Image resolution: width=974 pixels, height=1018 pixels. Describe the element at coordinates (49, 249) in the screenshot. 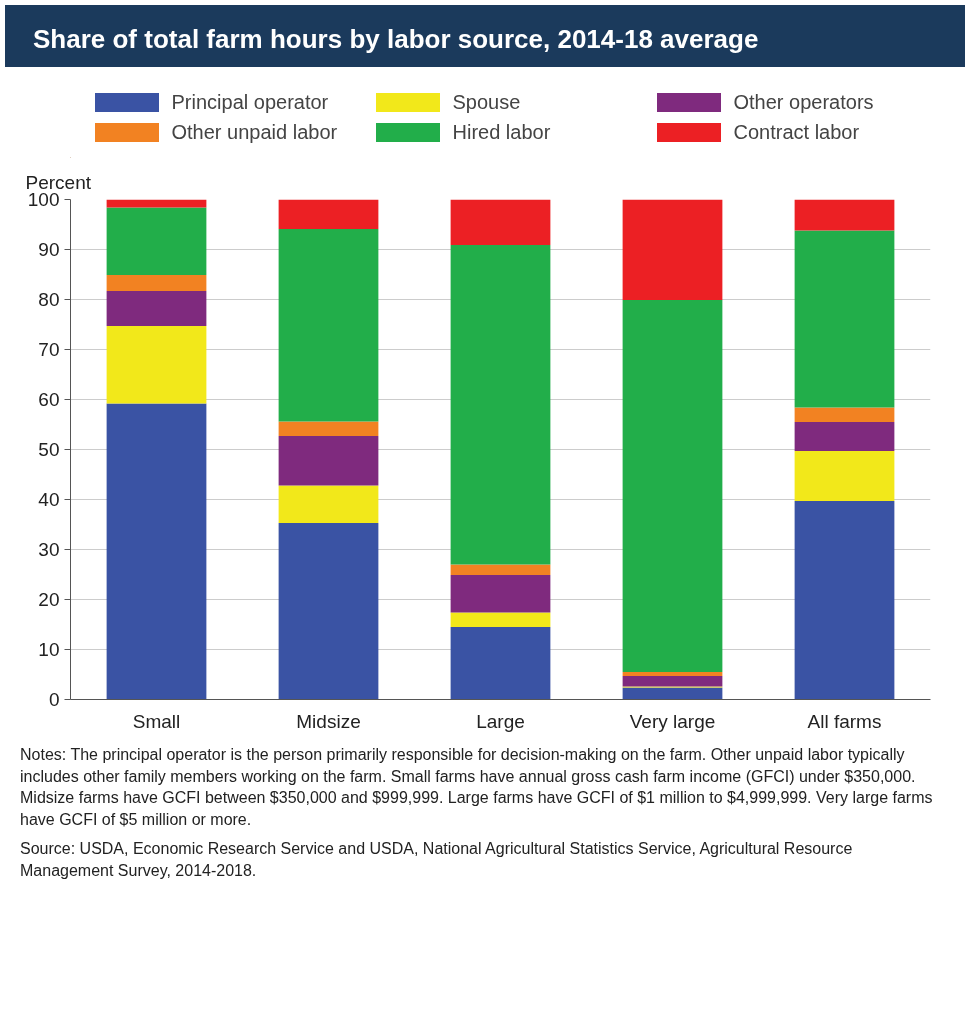

I see `y-tick-label: 90` at that location.